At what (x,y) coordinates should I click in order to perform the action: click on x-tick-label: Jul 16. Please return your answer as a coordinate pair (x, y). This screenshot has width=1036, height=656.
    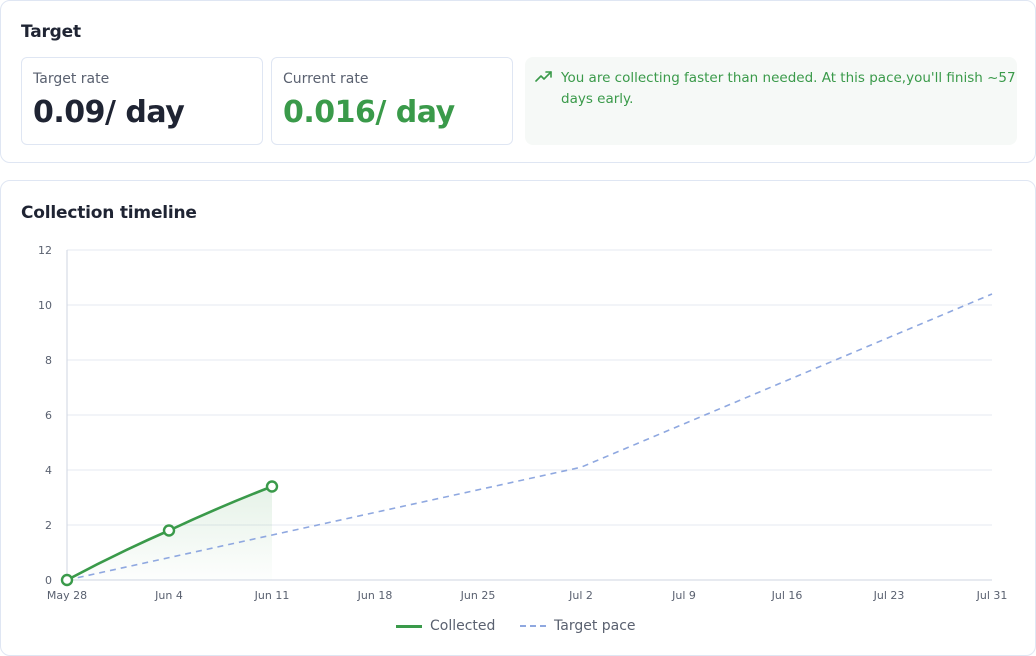
    Looking at the image, I should click on (787, 595).